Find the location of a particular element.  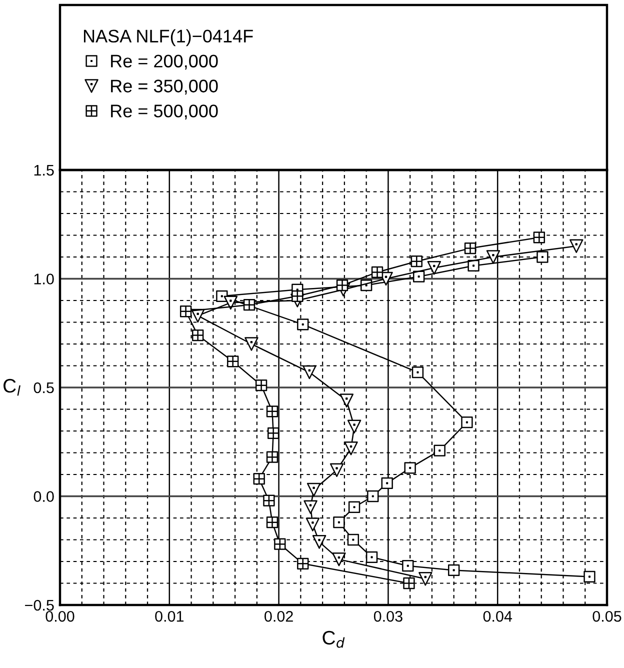

x-tick-label: 0.03 is located at coordinates (388, 616).